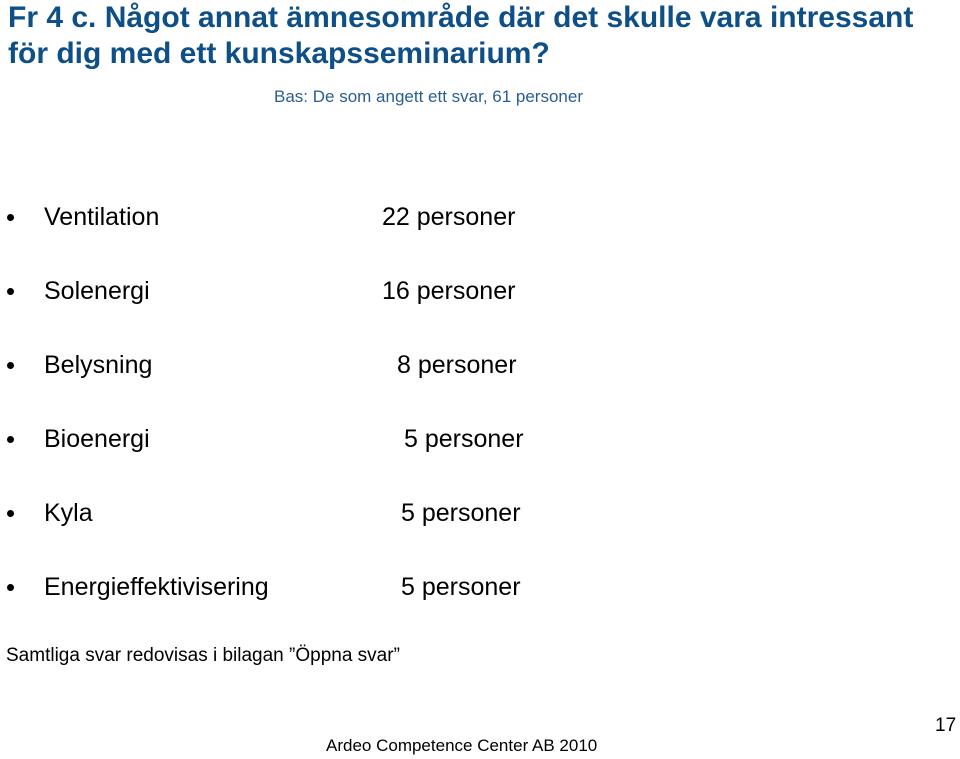 The width and height of the screenshot is (960, 759). What do you see at coordinates (462, 745) in the screenshot?
I see `footer-company: Ardeo Competence Center AB 2010` at bounding box center [462, 745].